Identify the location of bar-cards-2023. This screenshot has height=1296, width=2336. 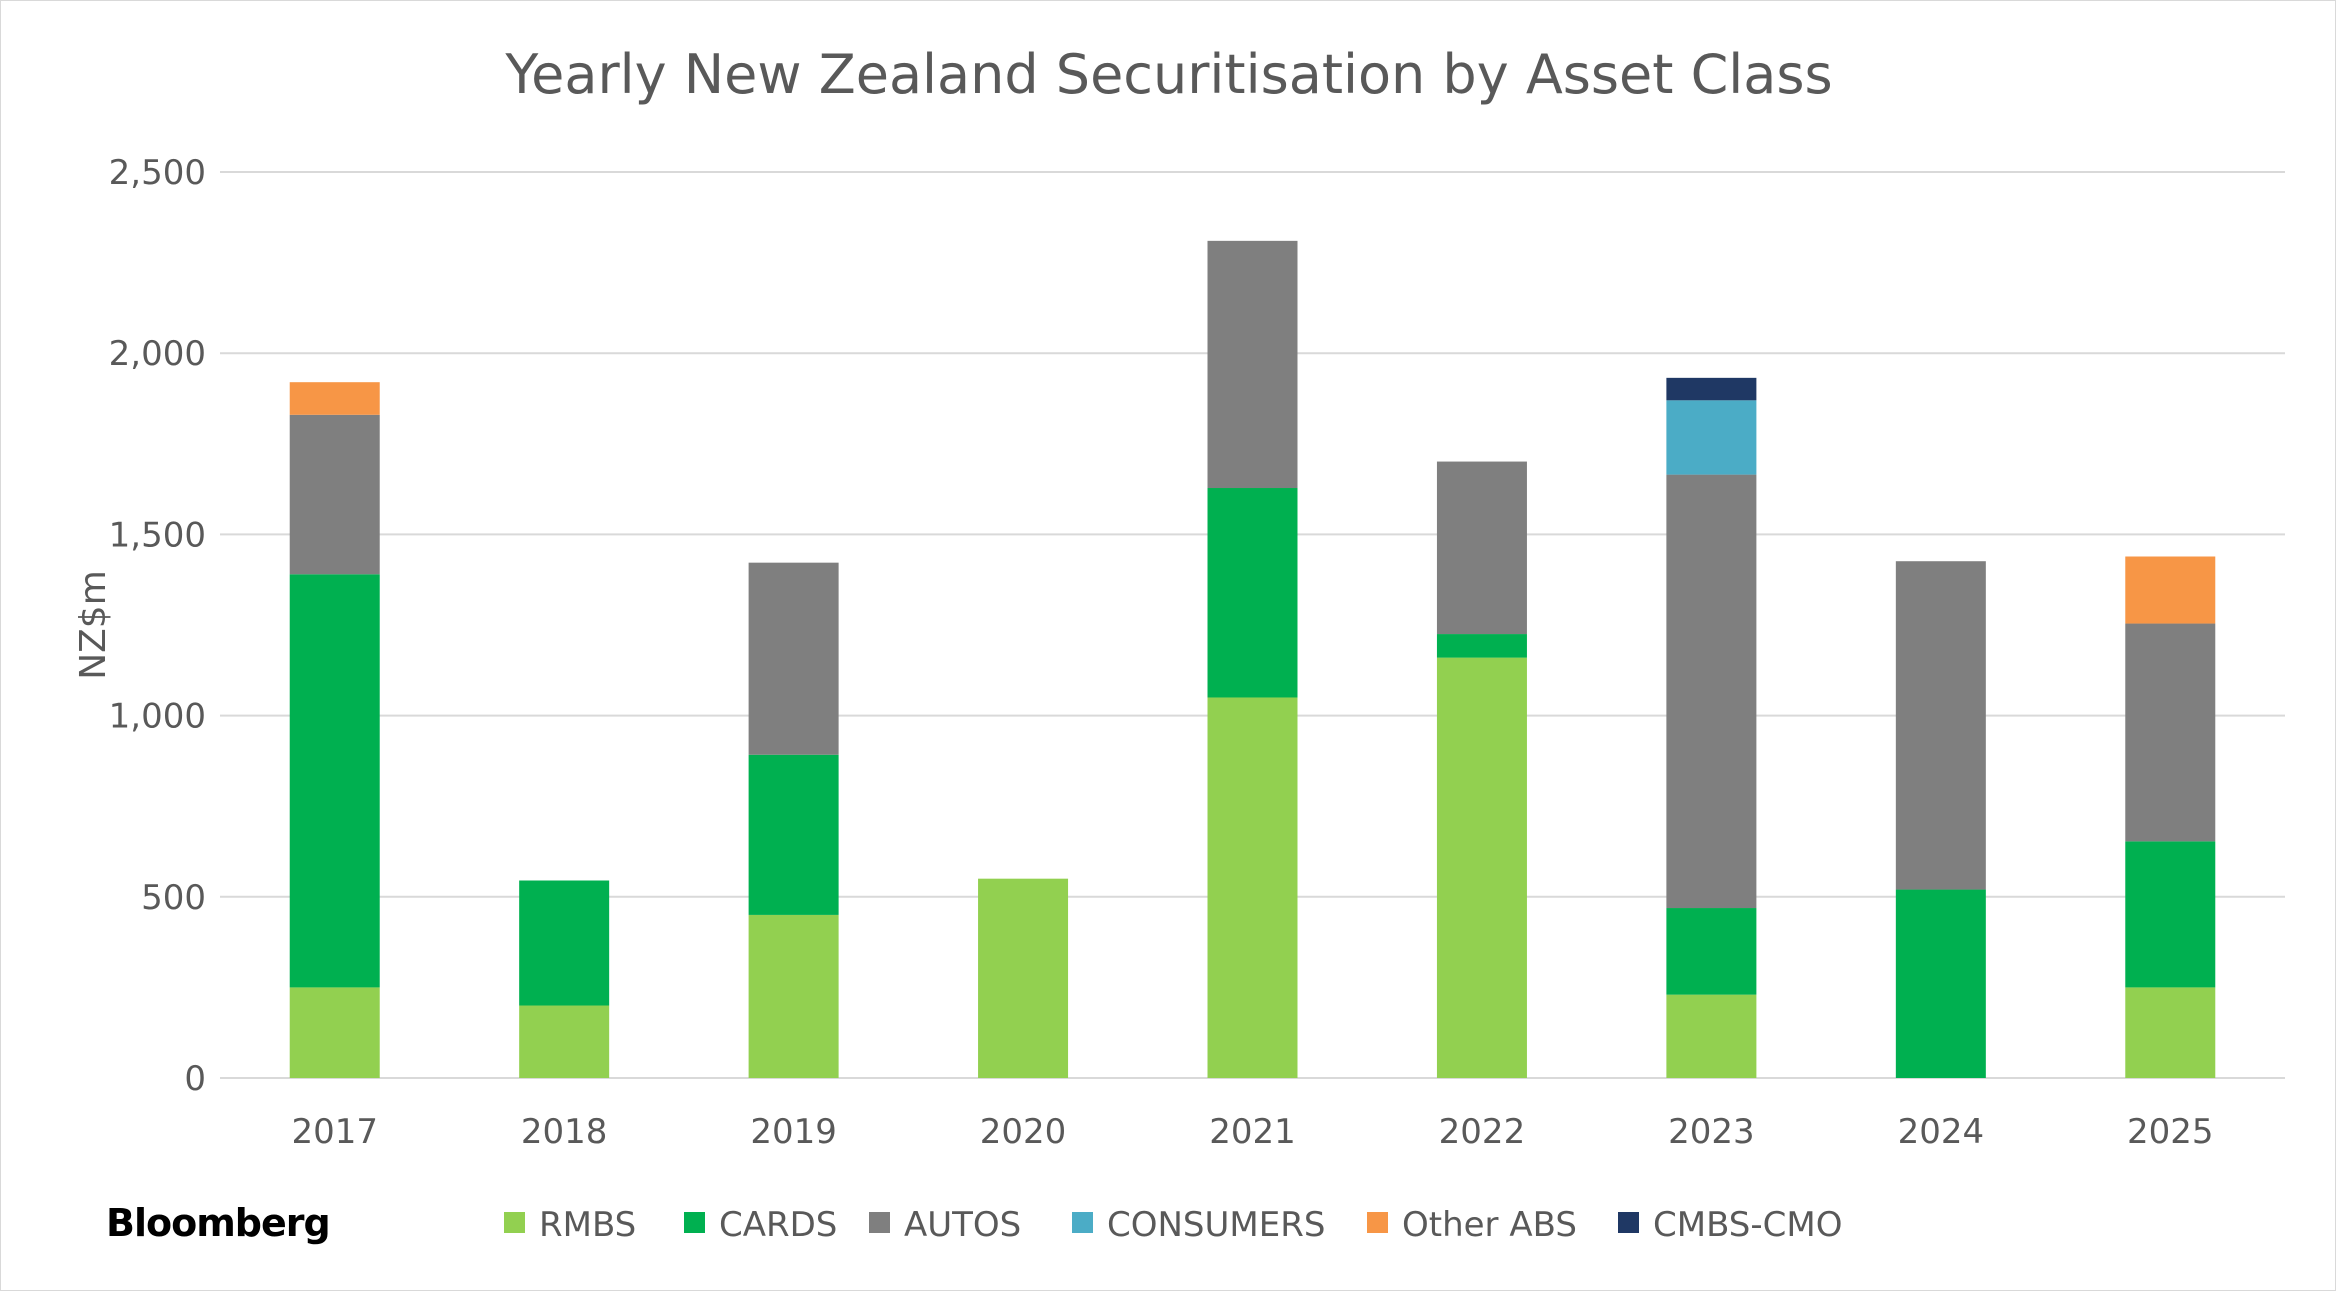
(1711, 951).